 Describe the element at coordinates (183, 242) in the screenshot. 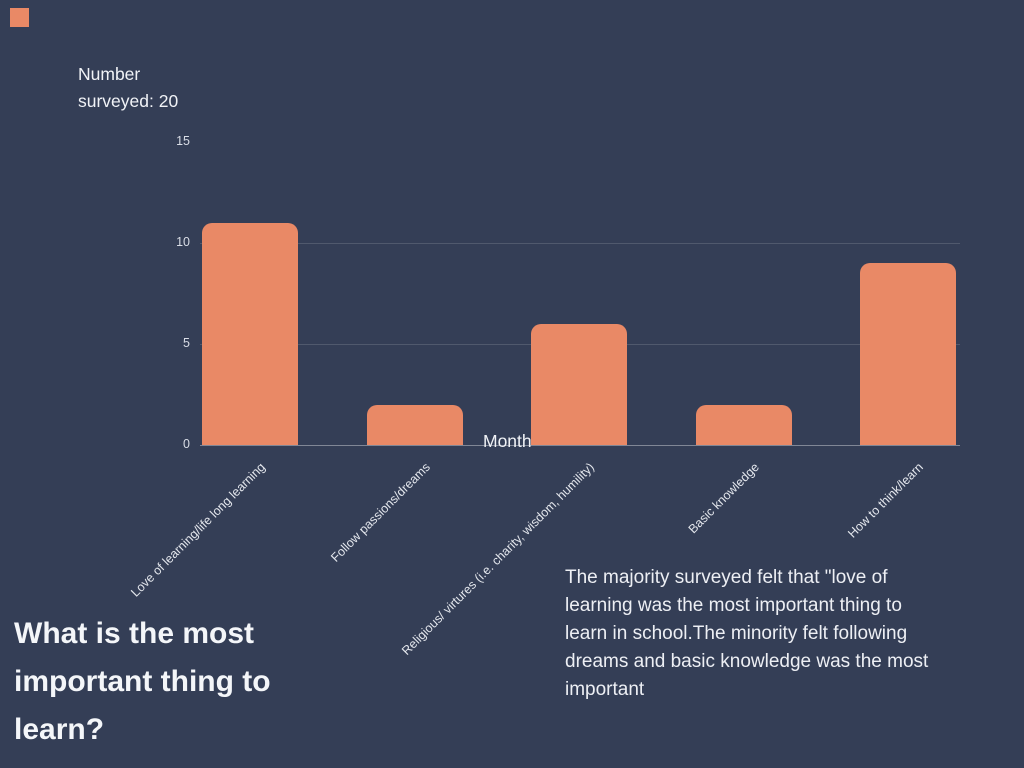

I see `y-axis-tick-label: 10` at that location.